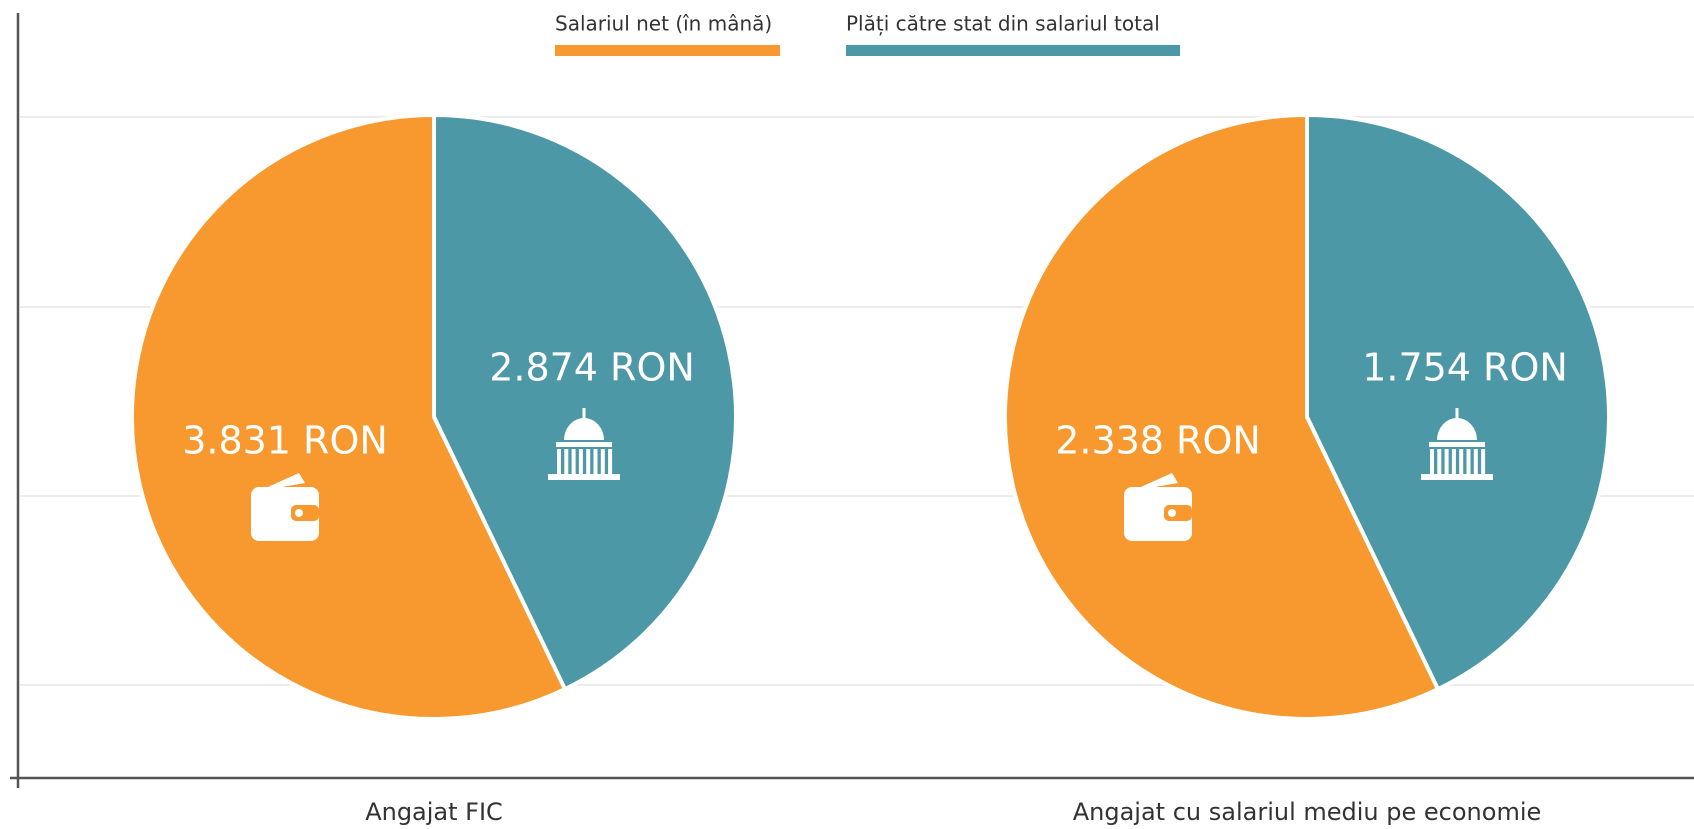 This screenshot has width=1694, height=829. What do you see at coordinates (1307, 812) in the screenshot?
I see `category-label: Angajat cu salariul mediu pe economie` at bounding box center [1307, 812].